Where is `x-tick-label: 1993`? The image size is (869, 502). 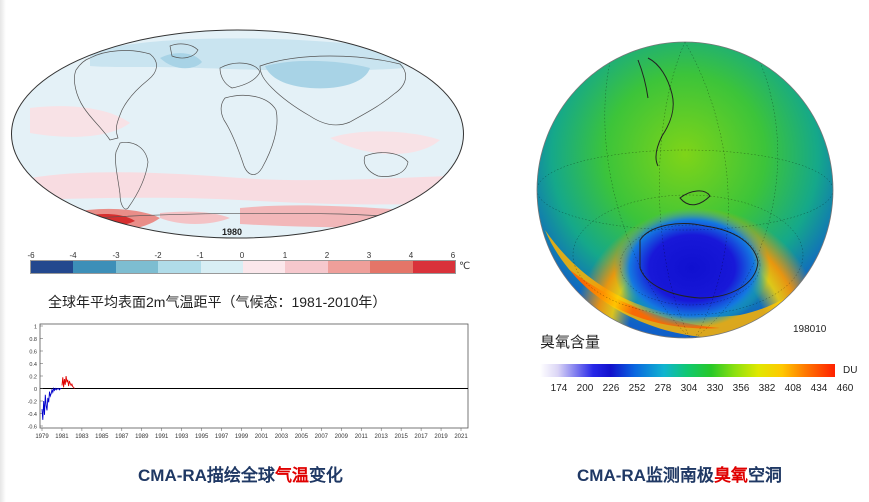
x-tick-label: 1993 is located at coordinates (182, 437).